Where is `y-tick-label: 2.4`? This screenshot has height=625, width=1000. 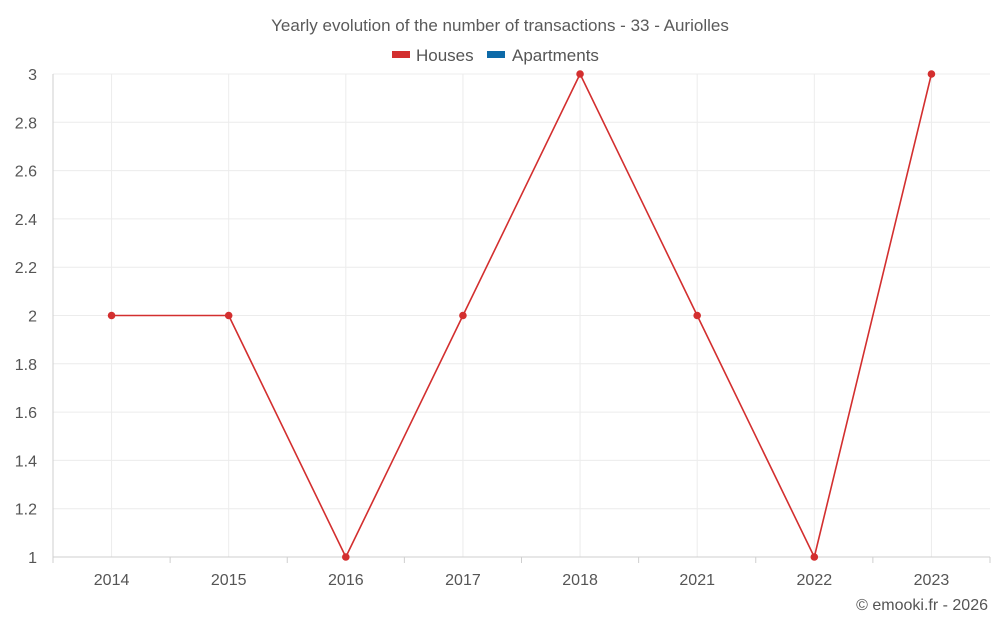 y-tick-label: 2.4 is located at coordinates (26, 220).